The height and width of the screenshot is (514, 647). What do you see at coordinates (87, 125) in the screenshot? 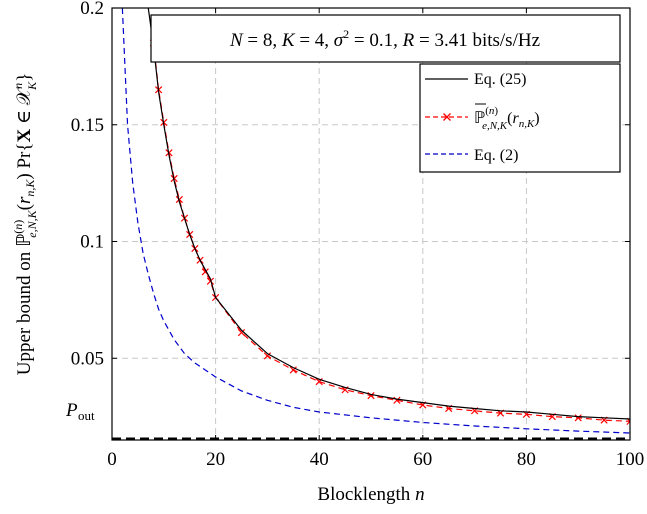
I see `y-tick-label: 0.15` at bounding box center [87, 125].